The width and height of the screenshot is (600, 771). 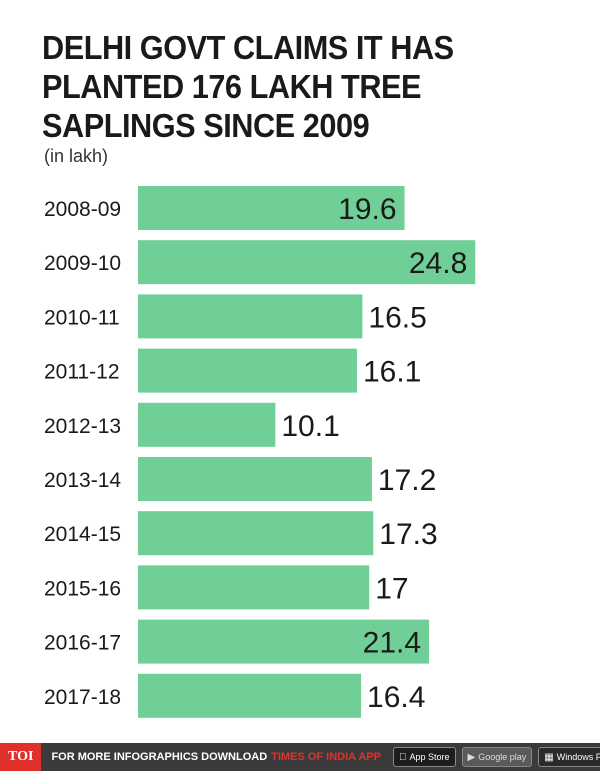 What do you see at coordinates (407, 480) in the screenshot?
I see `value-label: 17.2` at bounding box center [407, 480].